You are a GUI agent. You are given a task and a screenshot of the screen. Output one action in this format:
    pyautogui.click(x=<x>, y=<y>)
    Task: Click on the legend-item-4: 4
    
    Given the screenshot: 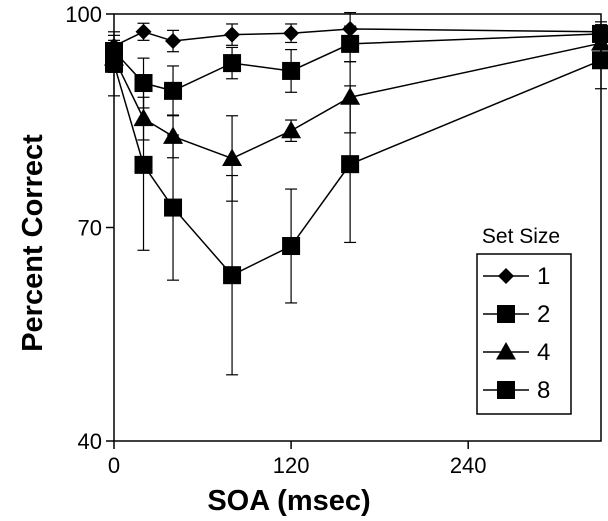 What is the action you would take?
    pyautogui.click(x=516, y=352)
    